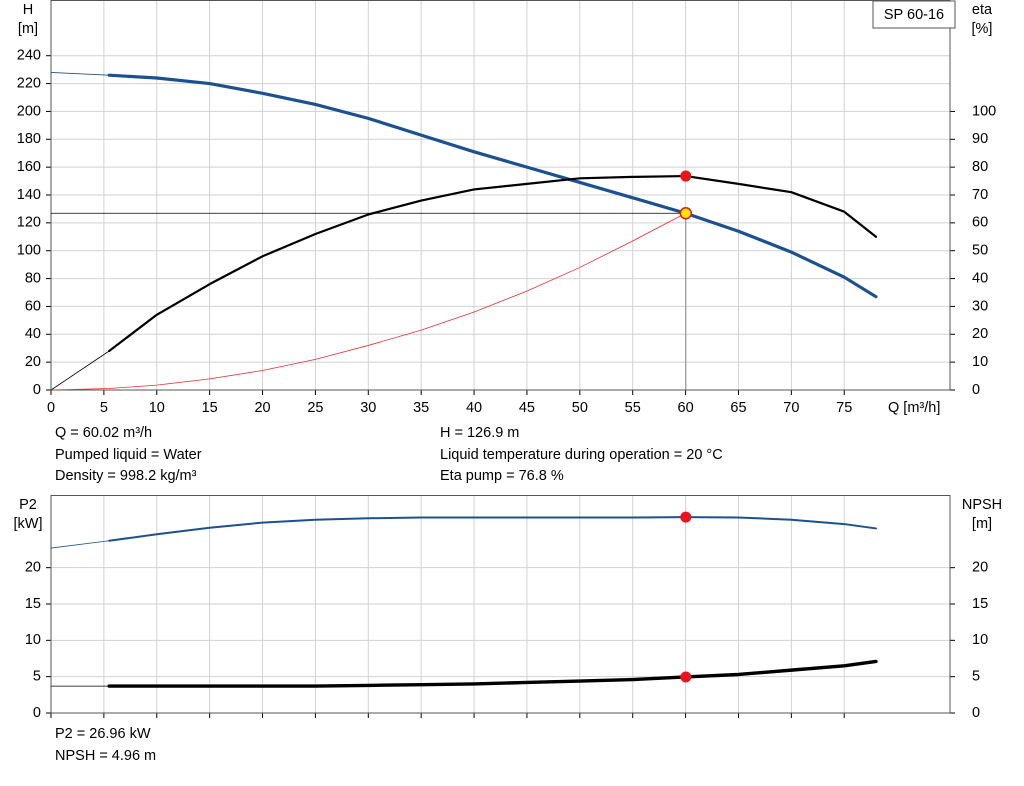 The image size is (1024, 786). What do you see at coordinates (28, 505) in the screenshot?
I see `y-axis-label: P2` at bounding box center [28, 505].